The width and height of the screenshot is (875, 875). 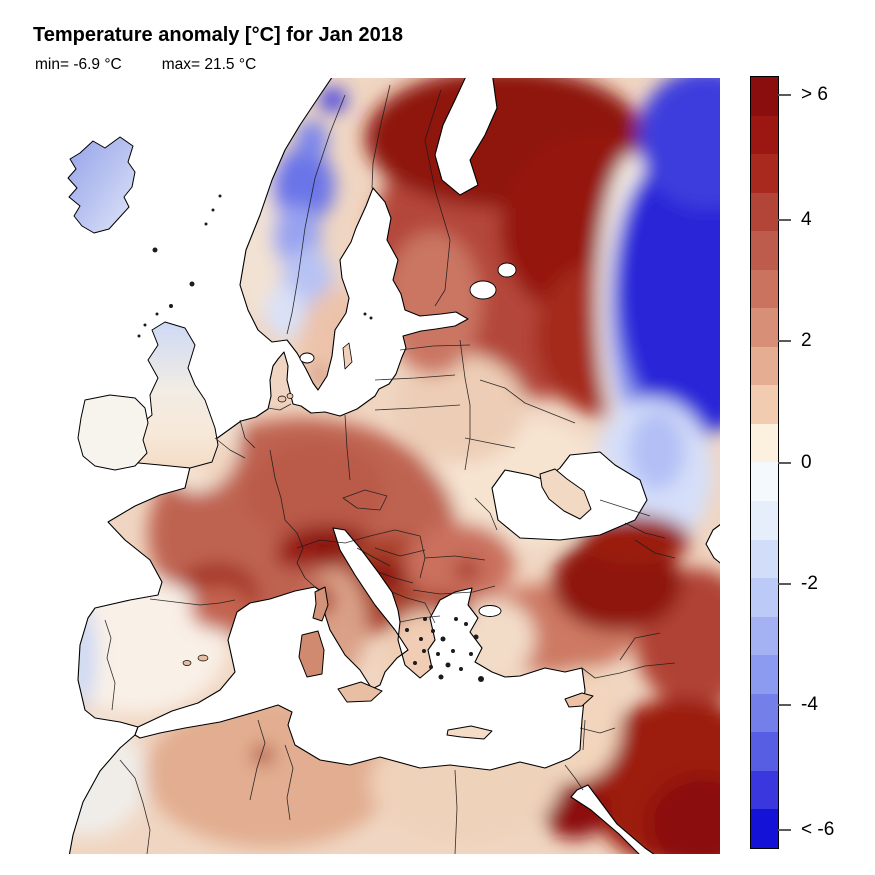 I want to click on min-stat: min= -6.9 °C, so click(x=78, y=64).